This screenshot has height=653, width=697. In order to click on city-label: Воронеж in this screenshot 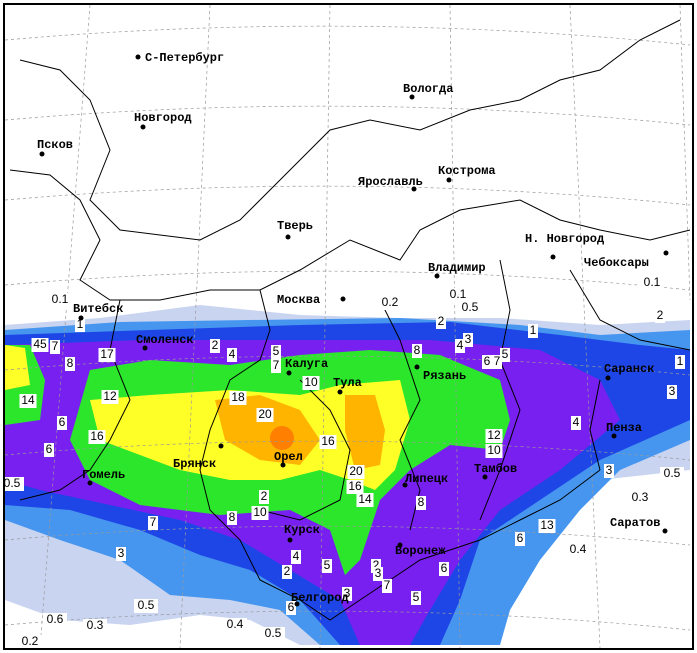, I will do `click(420, 551)`.